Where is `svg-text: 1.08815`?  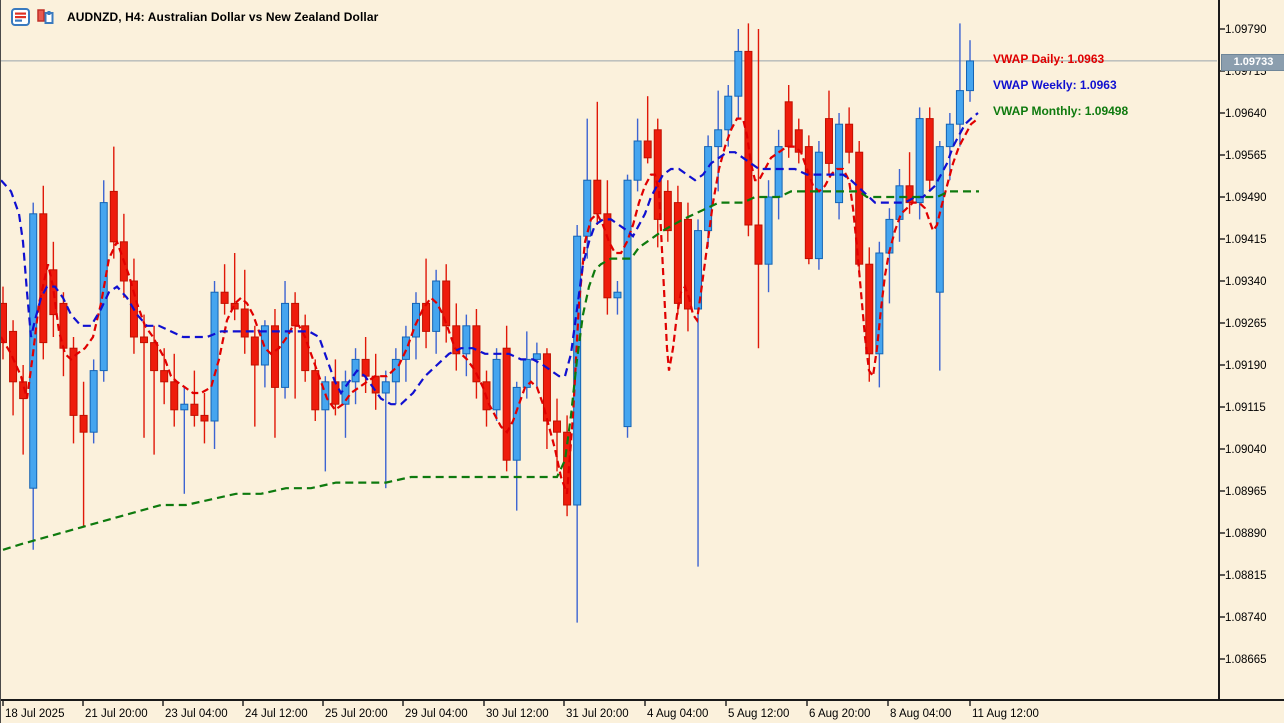
svg-text: 1.08815 is located at coordinates (1246, 576).